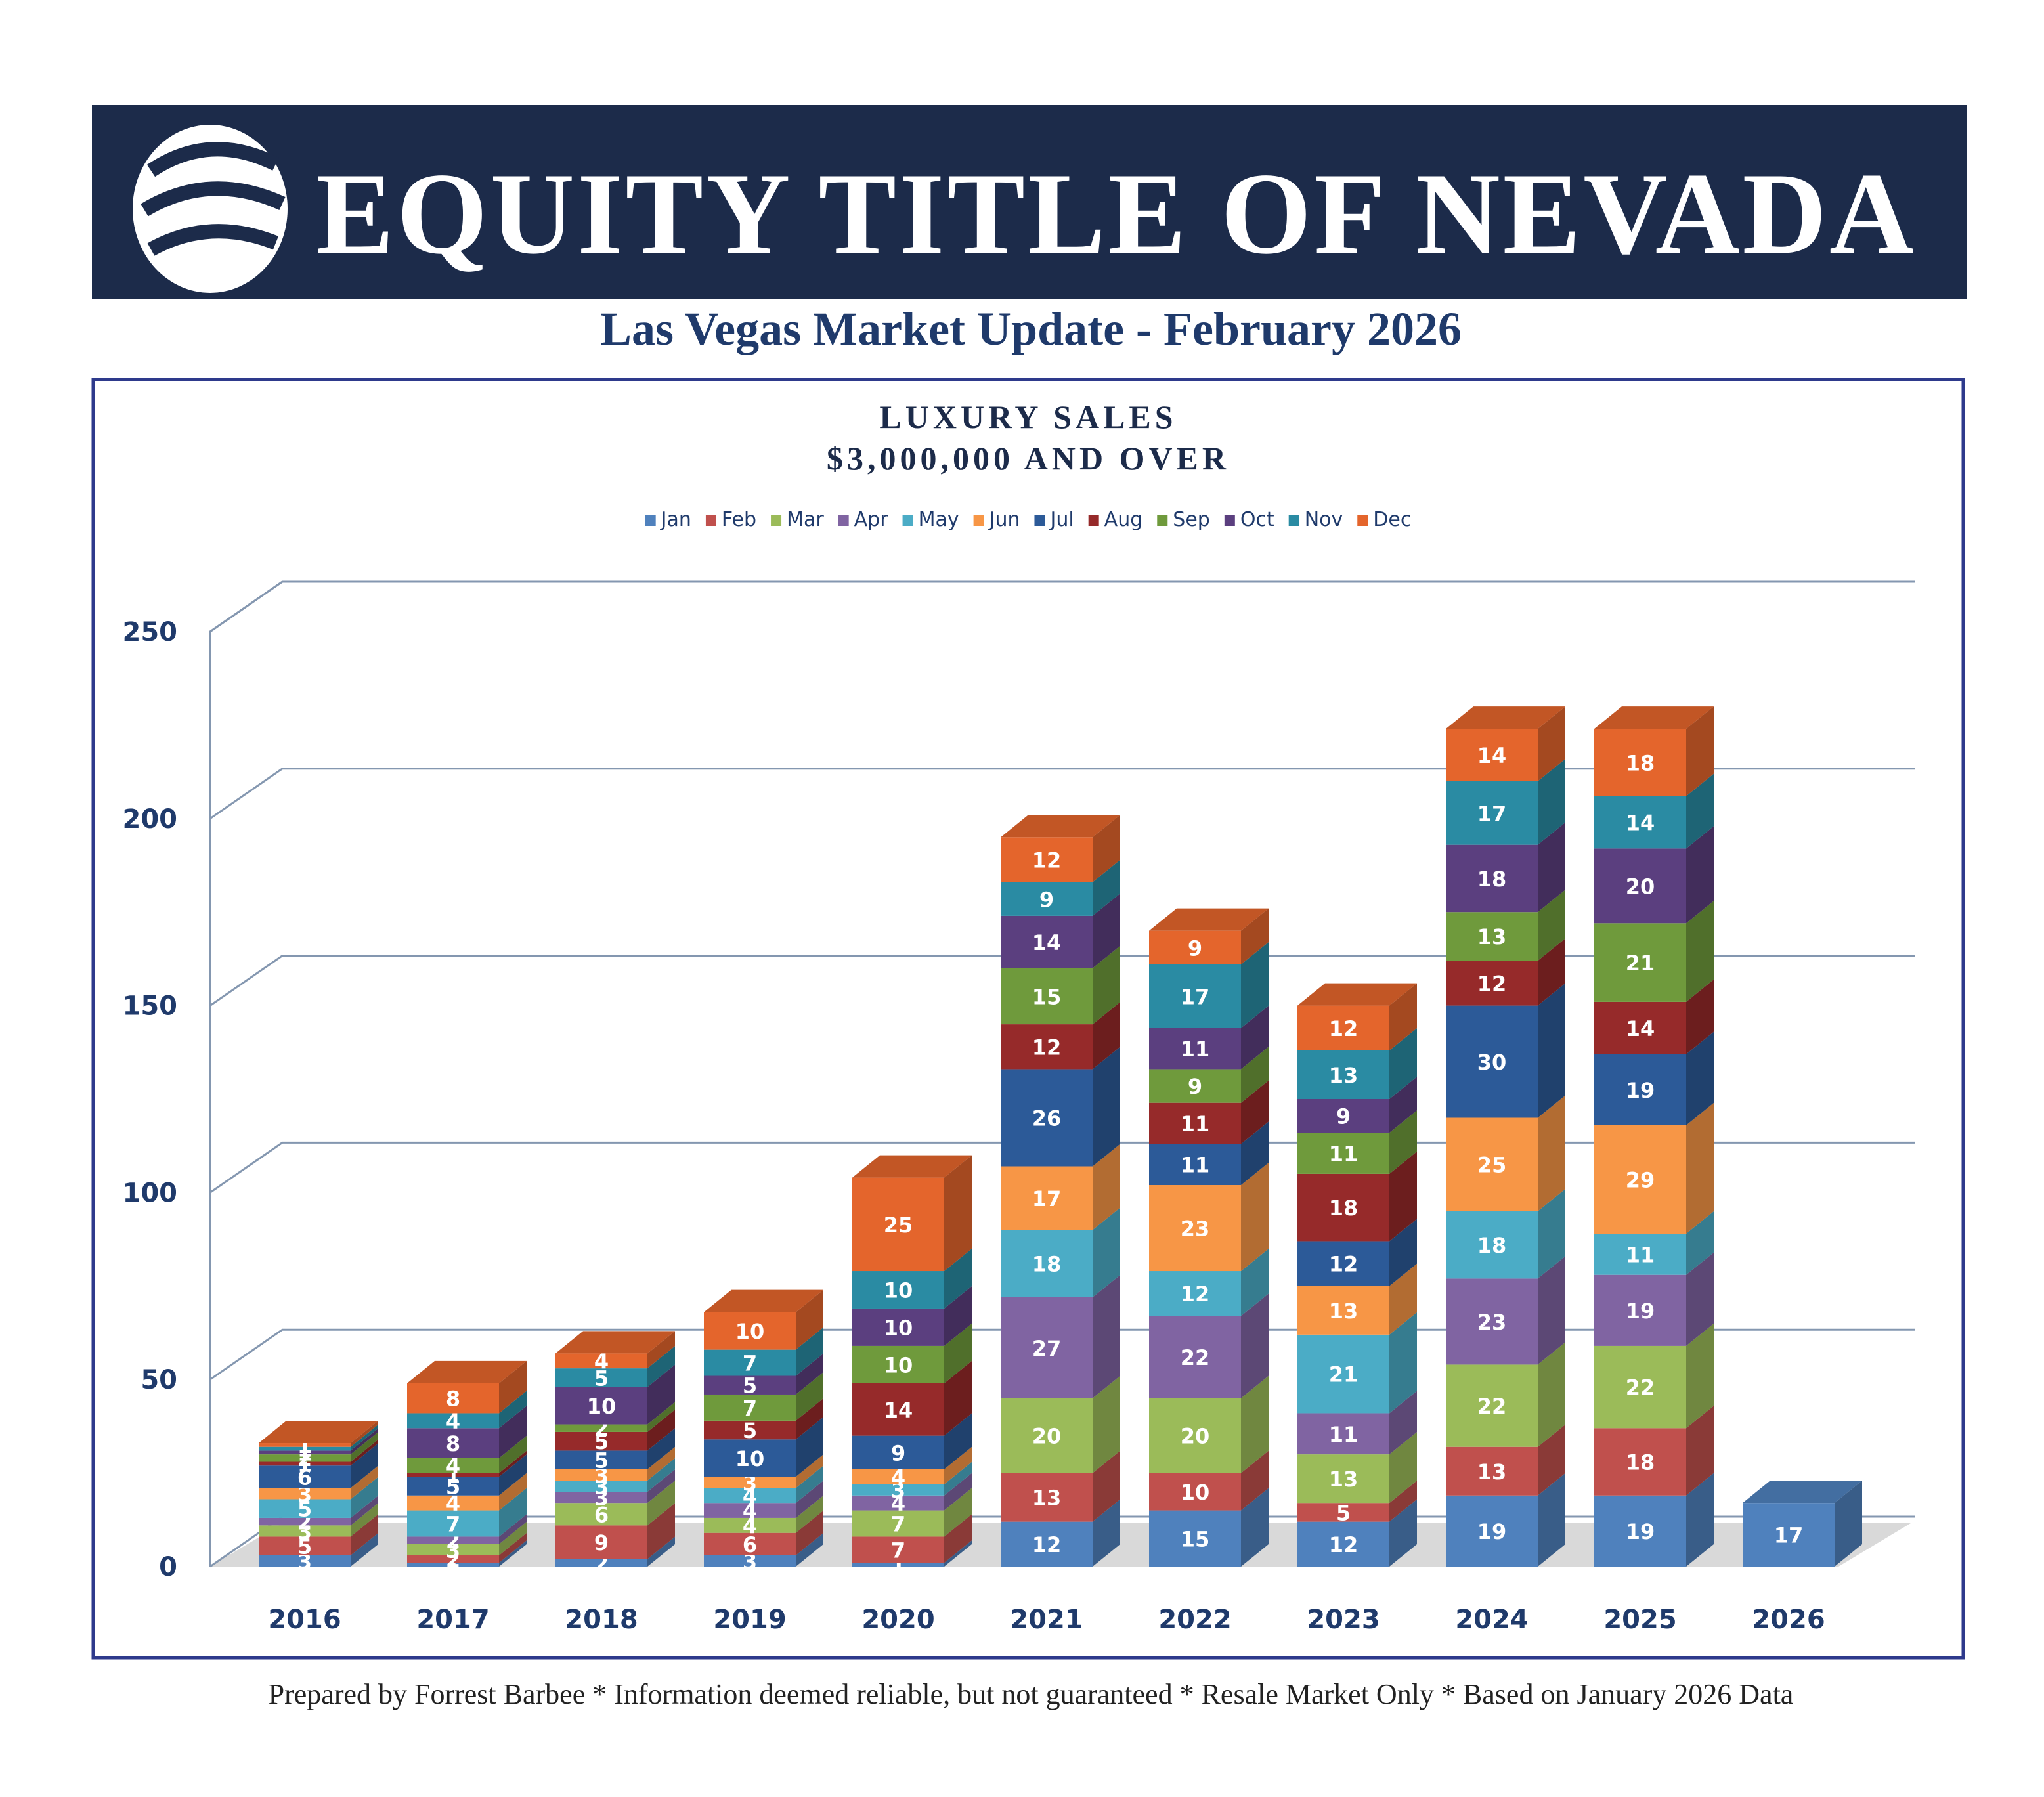 Image resolution: width=2044 pixels, height=1797 pixels. What do you see at coordinates (601, 1514) in the screenshot?
I see `value-label: 6` at bounding box center [601, 1514].